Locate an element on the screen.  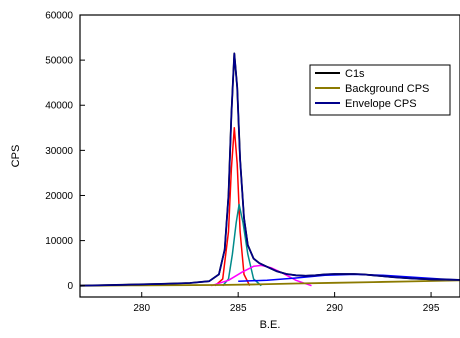
y-axis-title: CPS is located at coordinates (16, 156).